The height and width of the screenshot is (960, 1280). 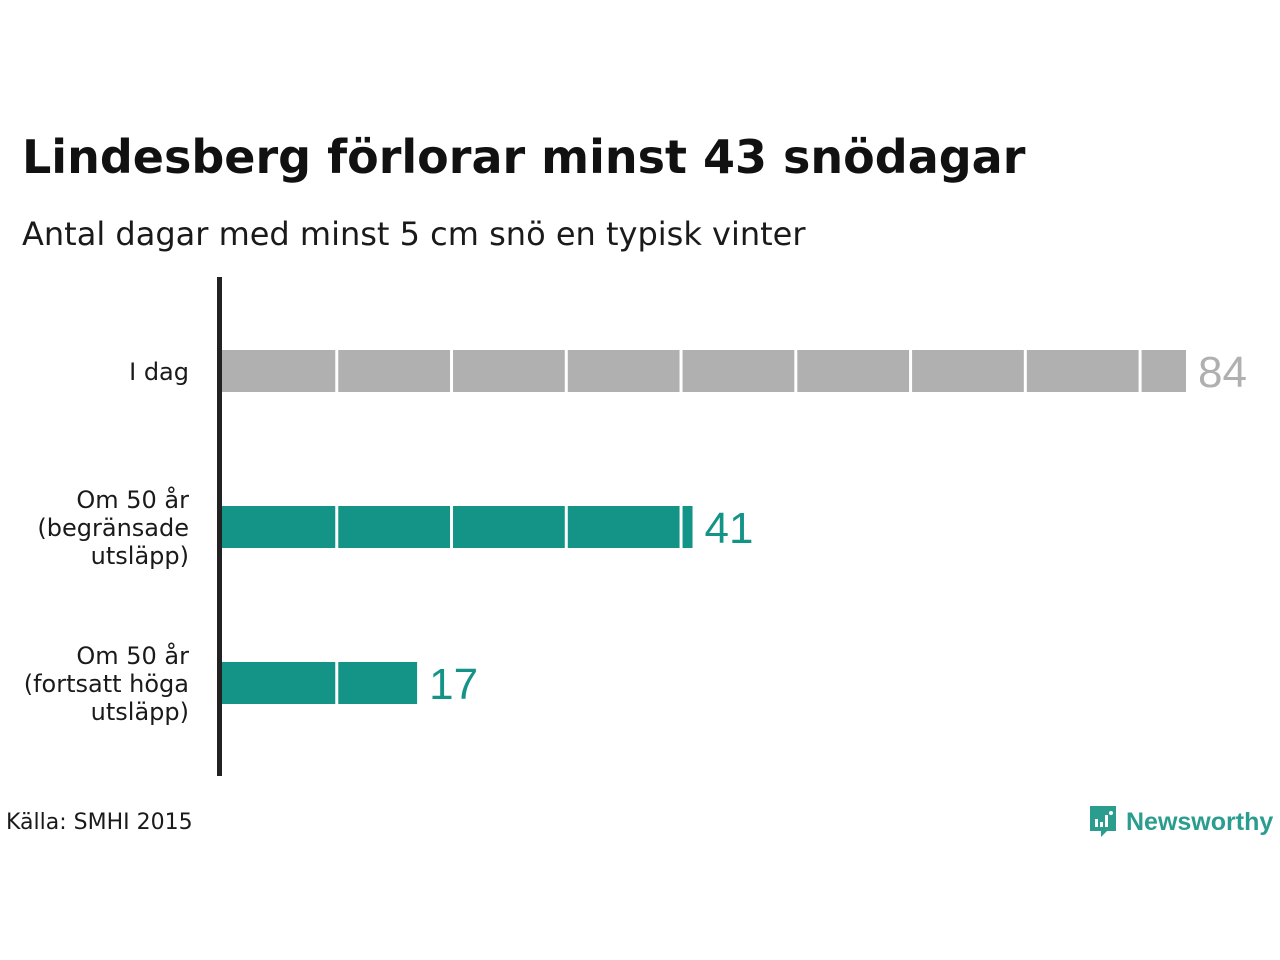 I want to click on page-title: Lindesberg förlorar minst 43 snödagar, so click(x=524, y=157).